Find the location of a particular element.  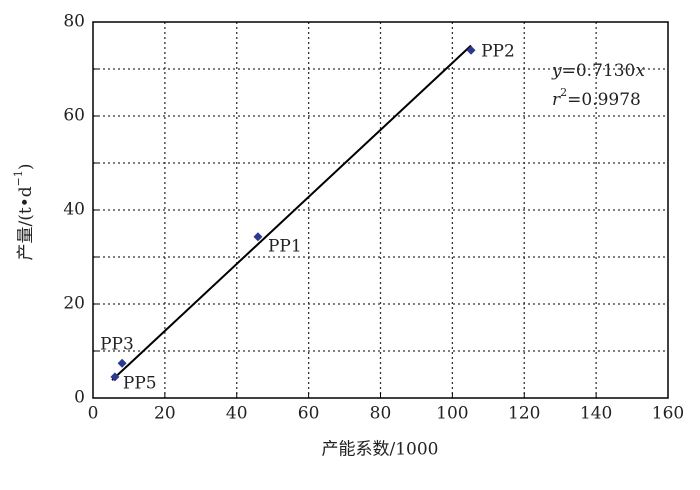

y-tick-label: 40 is located at coordinates (74, 210).